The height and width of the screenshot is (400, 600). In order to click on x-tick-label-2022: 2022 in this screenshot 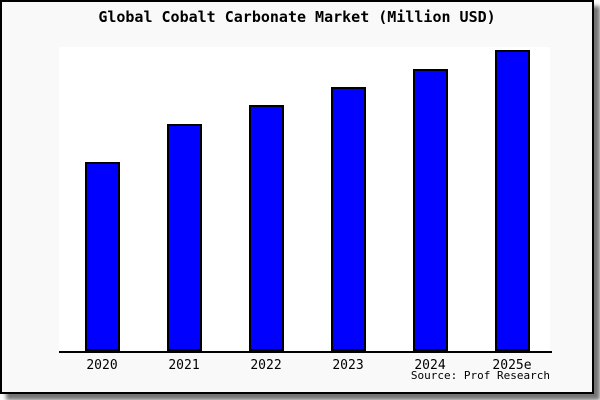, I will do `click(266, 365)`.